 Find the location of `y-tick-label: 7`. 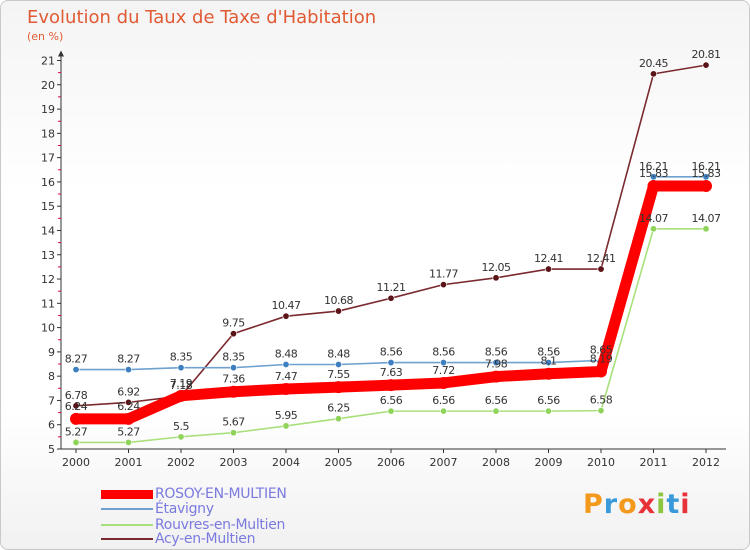

y-tick-label: 7 is located at coordinates (51, 400).